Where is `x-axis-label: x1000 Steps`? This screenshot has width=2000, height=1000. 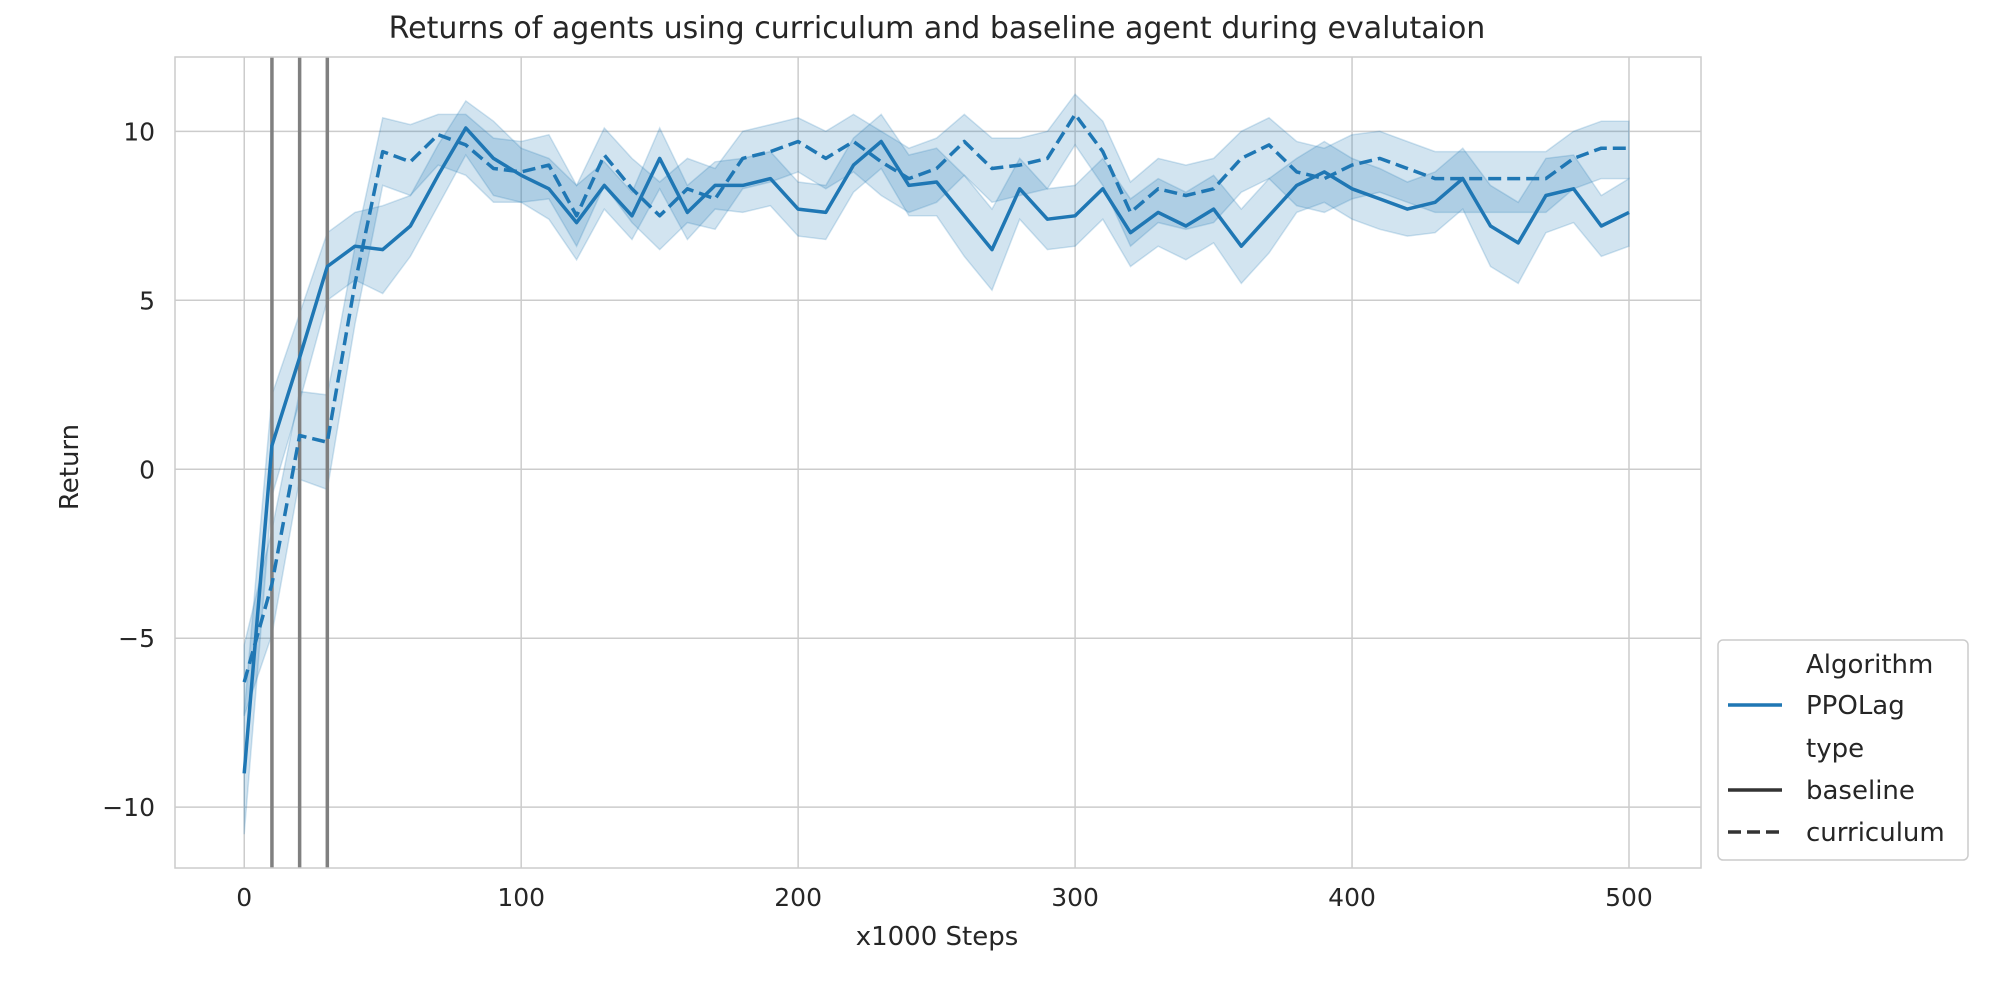
x-axis-label: x1000 Steps is located at coordinates (937, 937).